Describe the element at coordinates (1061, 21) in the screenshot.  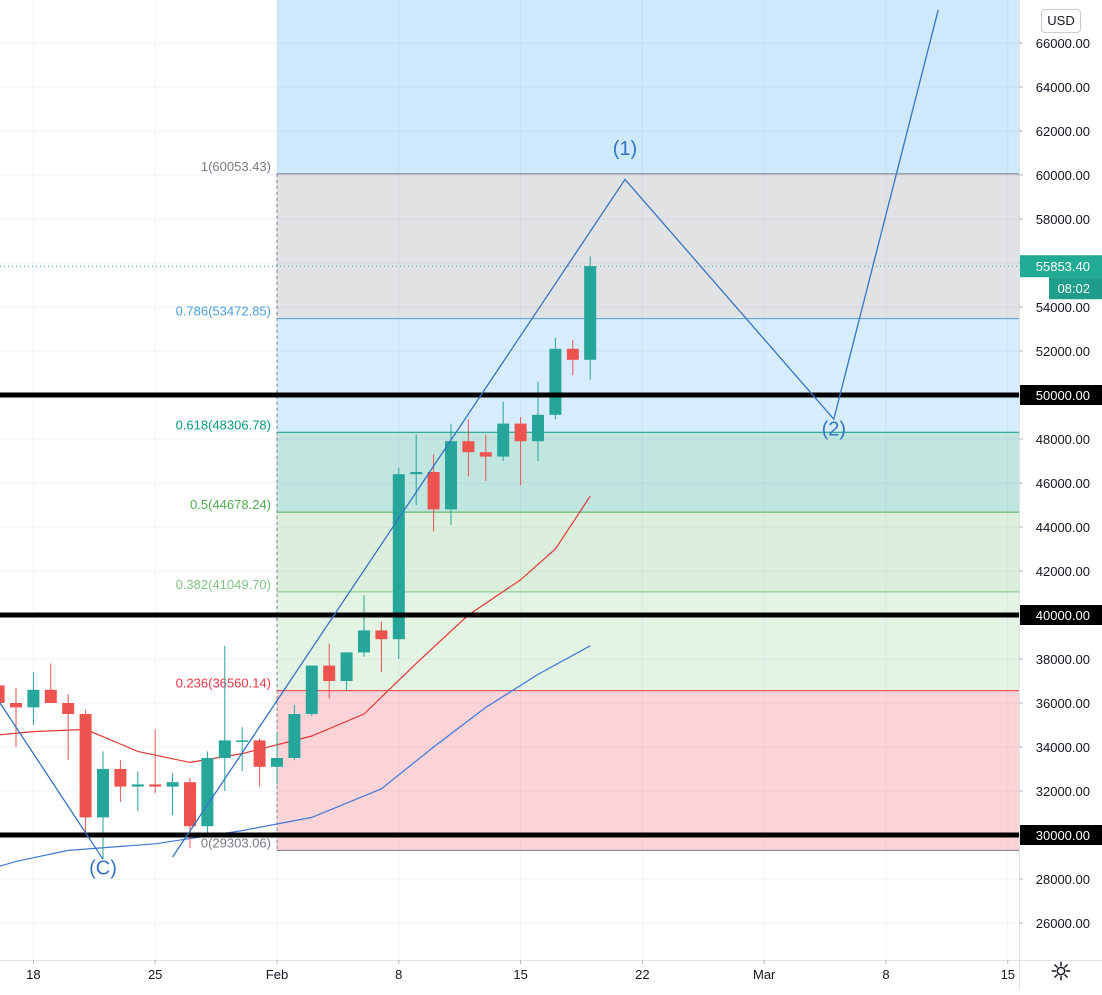
I see `currency-label: USD` at that location.